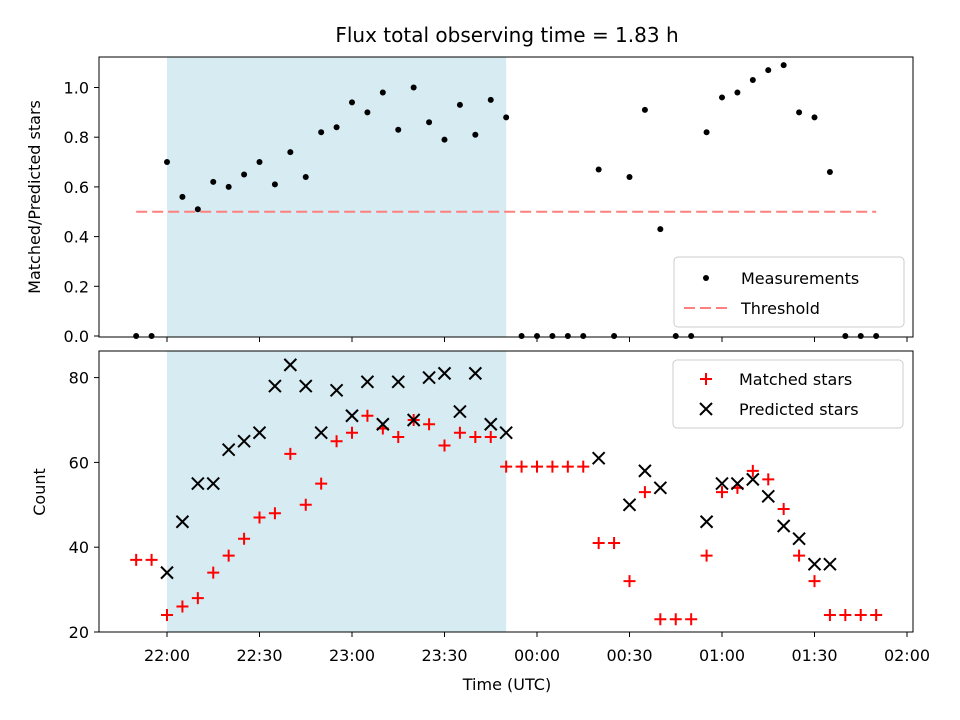 This screenshot has height=720, width=960. Describe the element at coordinates (800, 278) in the screenshot. I see `legend-measurements-label: Measurements` at that location.